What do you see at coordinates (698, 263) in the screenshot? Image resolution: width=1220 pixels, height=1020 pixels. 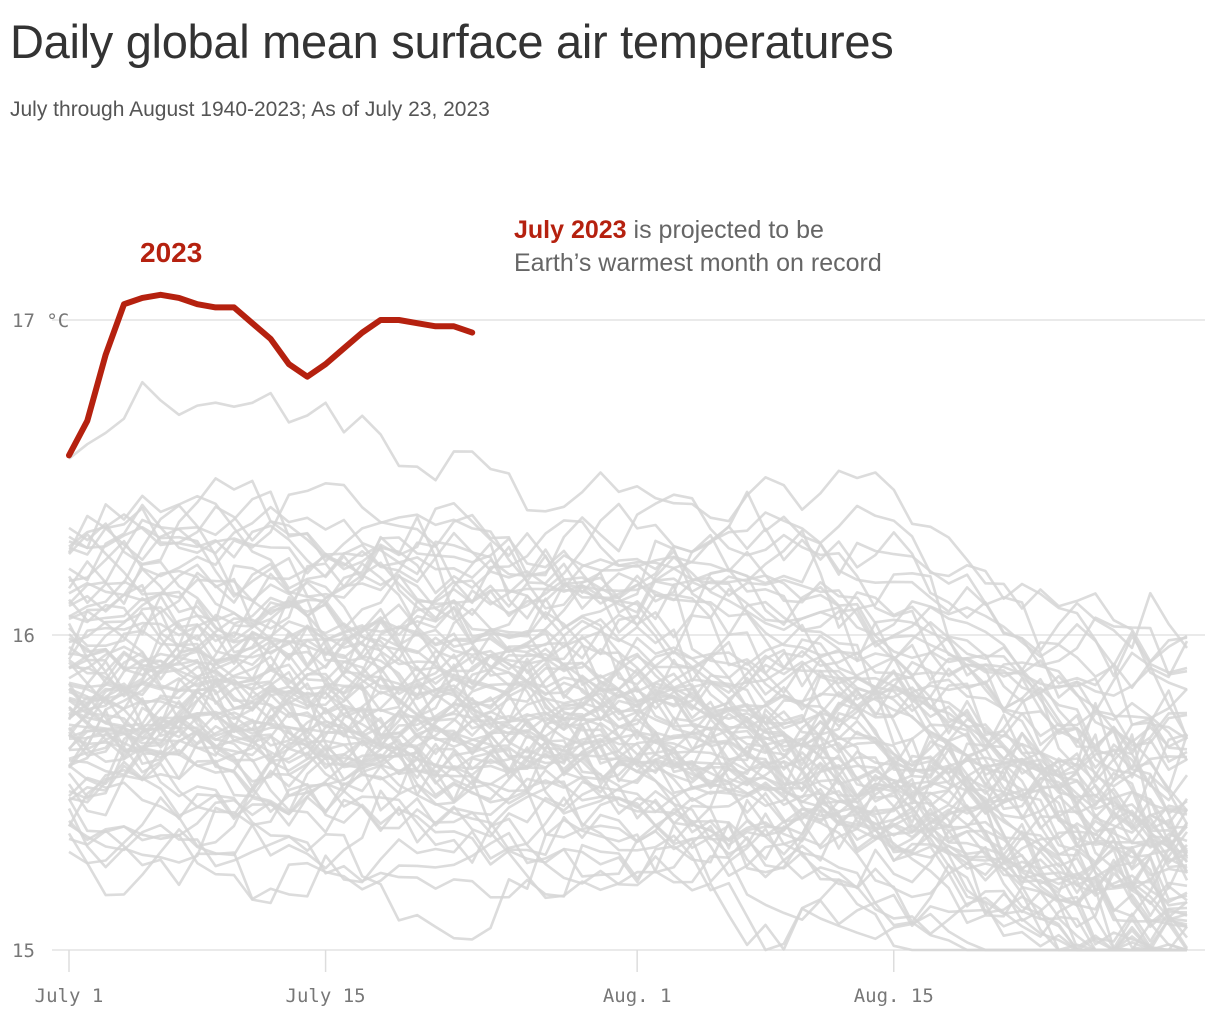 I see `annotation-line-2: Earth’s warmest month on record` at bounding box center [698, 263].